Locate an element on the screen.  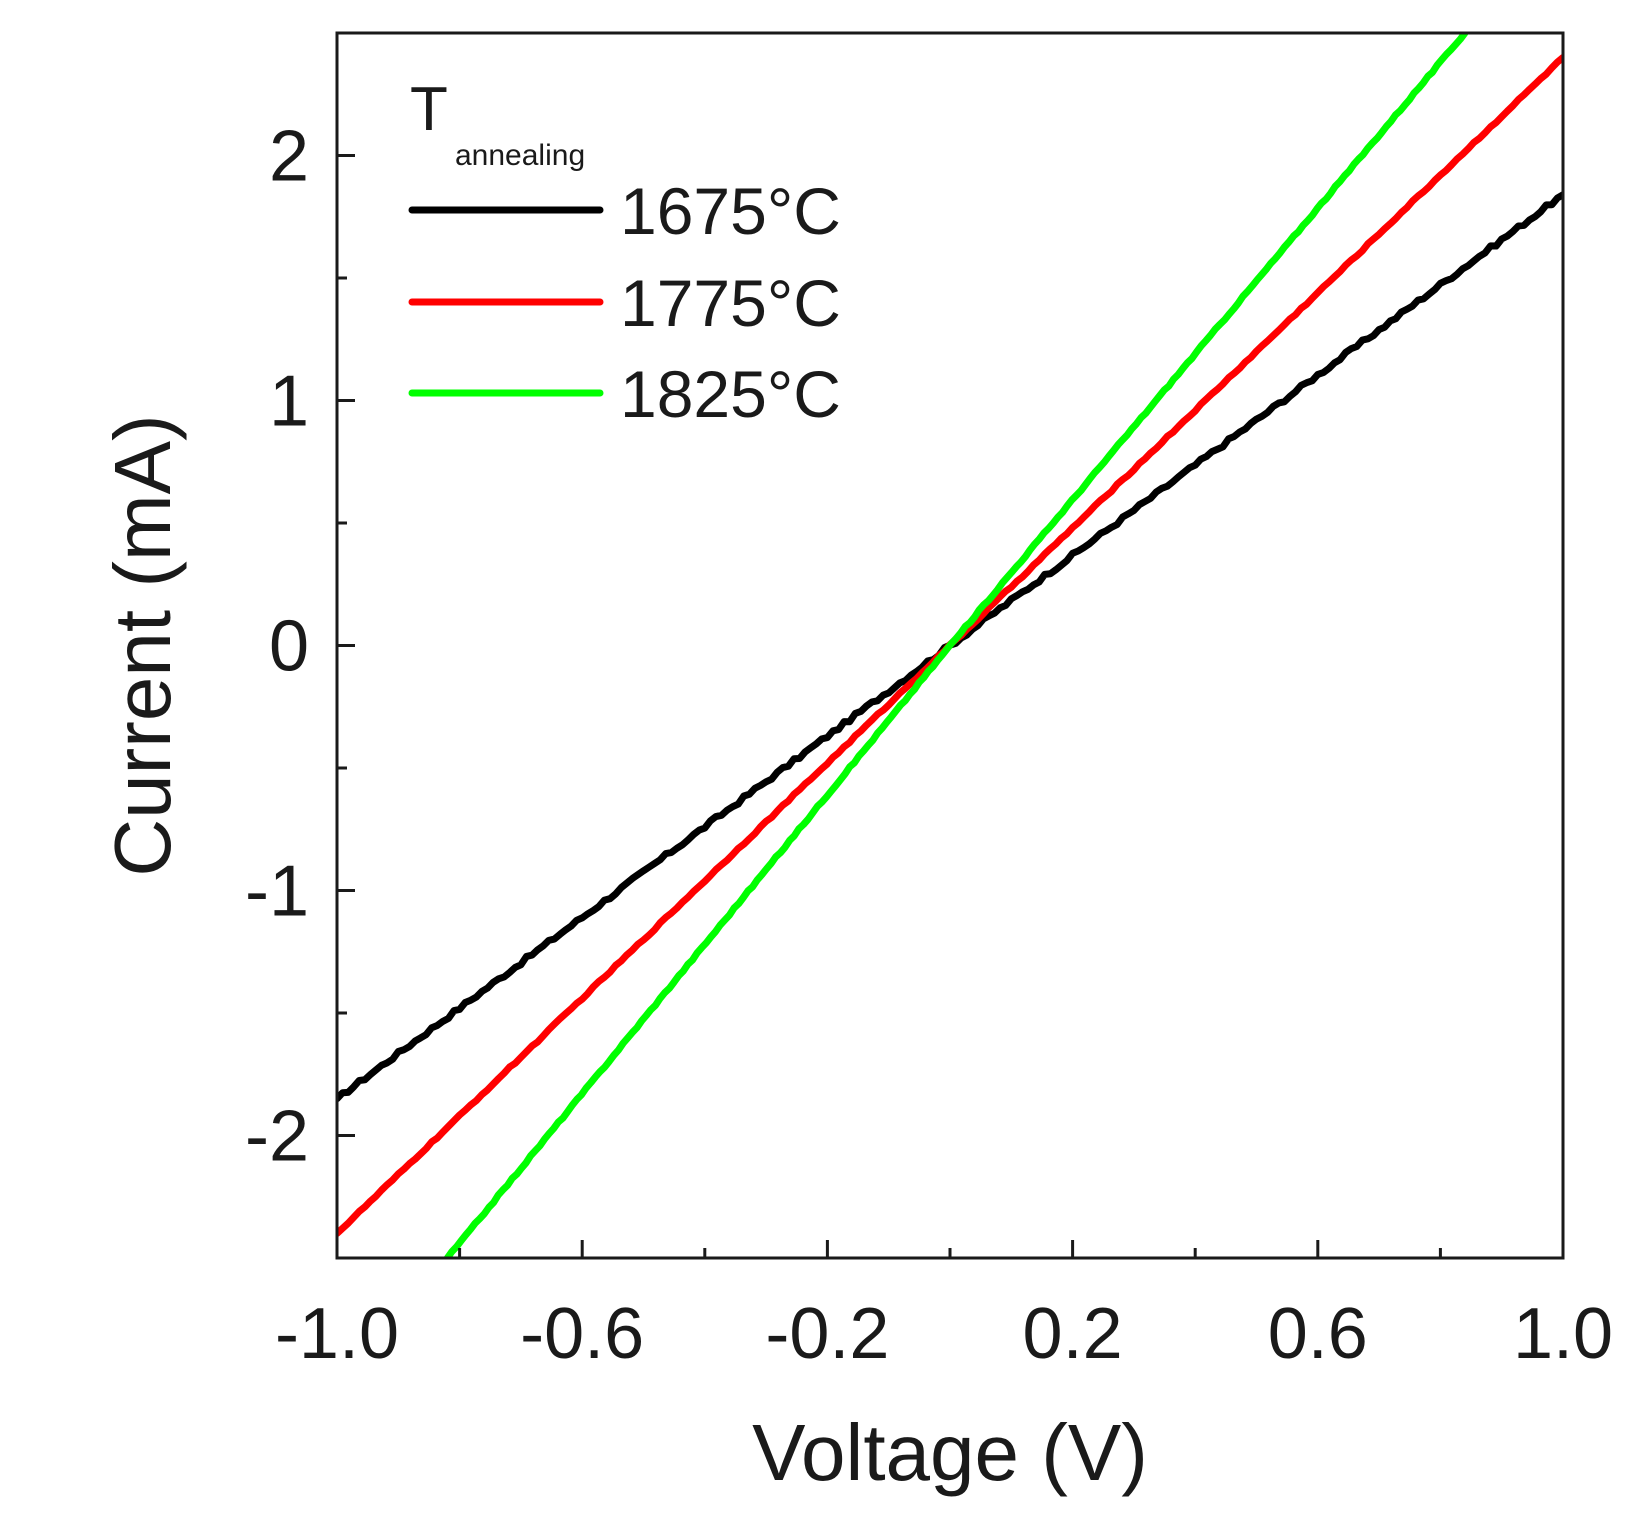
y-tick-label: 0 is located at coordinates (289, 647).